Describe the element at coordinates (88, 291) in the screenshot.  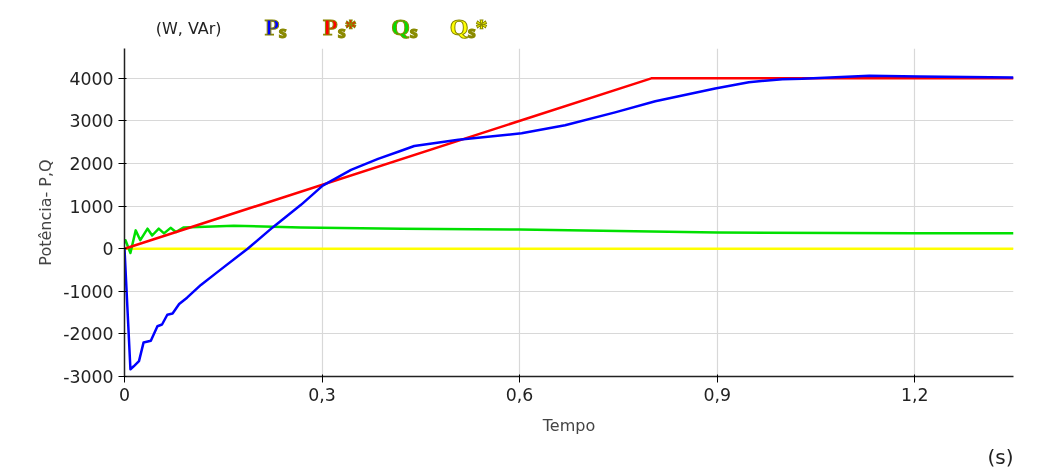
I see `y-tick-label: -1000` at that location.